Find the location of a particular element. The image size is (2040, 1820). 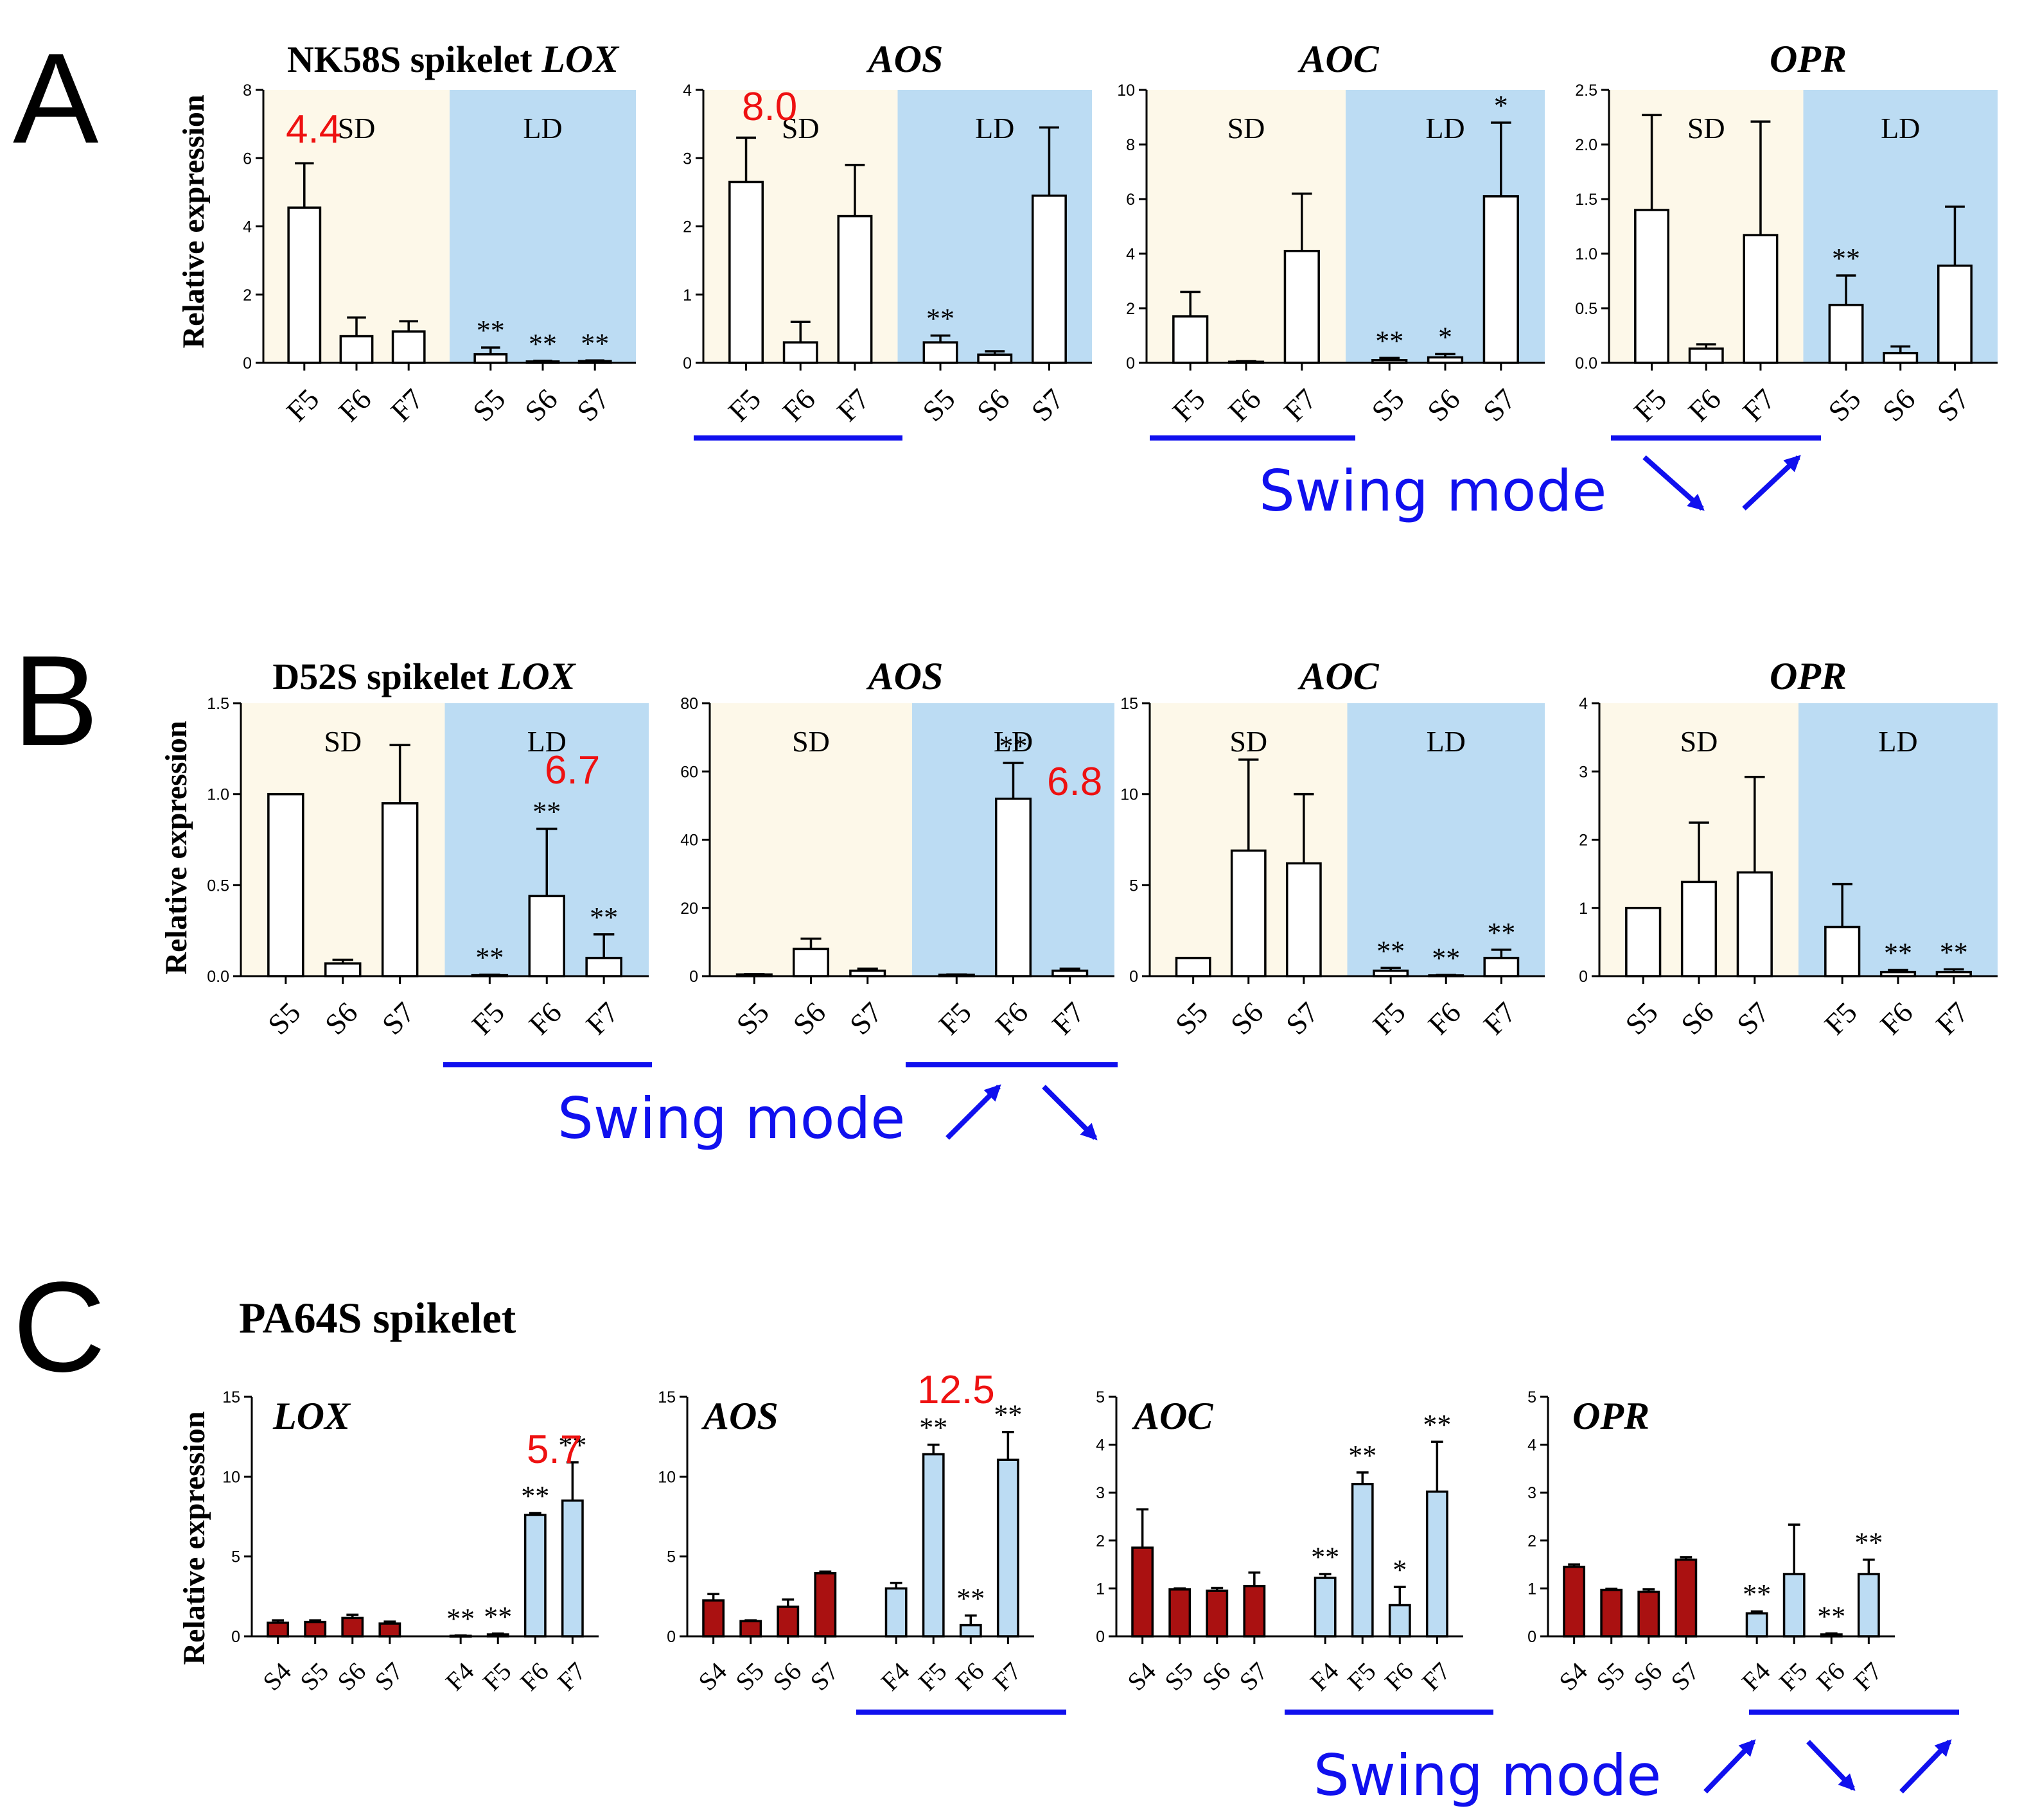

panel-label-c: C is located at coordinates (59, 1327).